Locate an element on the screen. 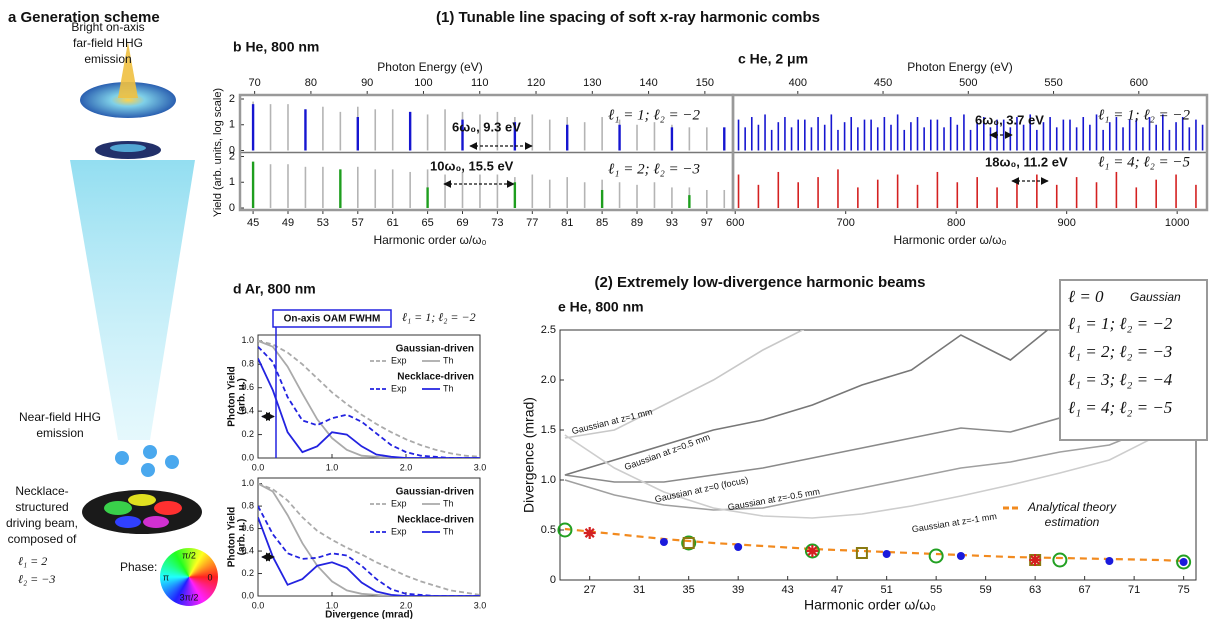 The width and height of the screenshot is (1211, 619). x2-tick-label: 120 is located at coordinates (536, 83).